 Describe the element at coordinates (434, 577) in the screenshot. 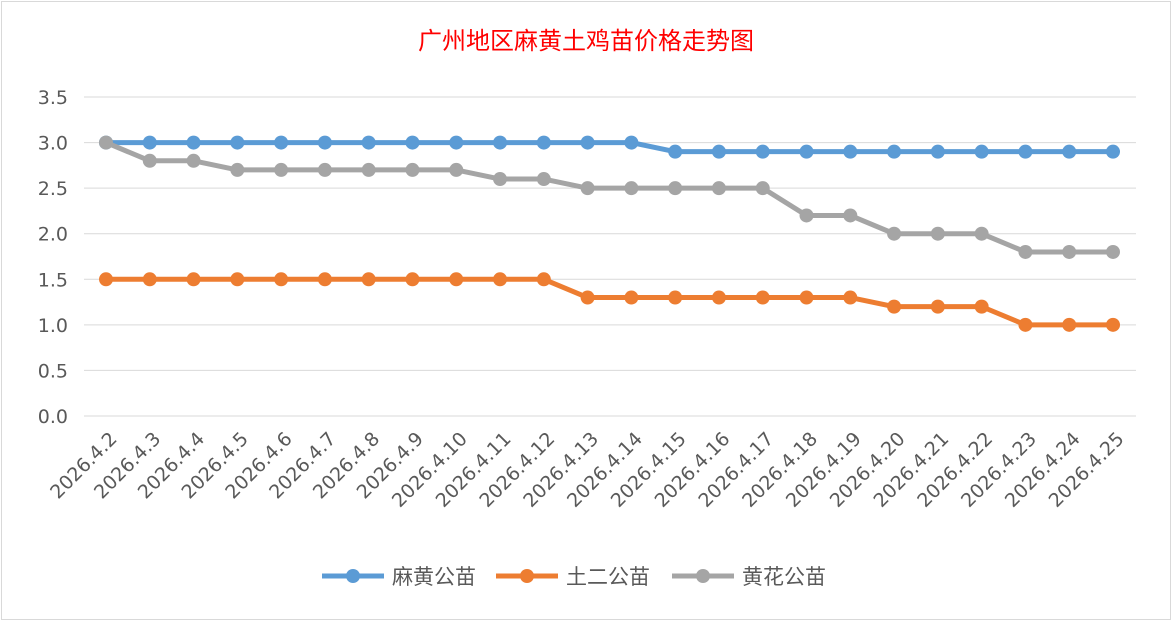

I see `legend-label: 麻黄公苗` at that location.